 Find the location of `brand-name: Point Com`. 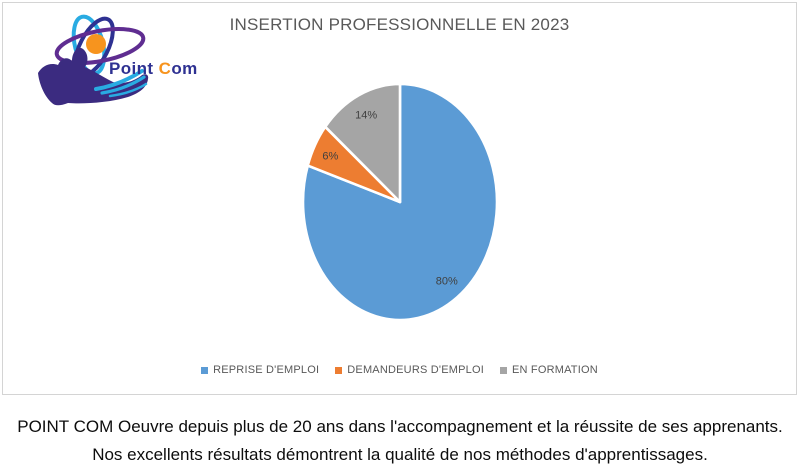

brand-name: Point Com is located at coordinates (153, 69).